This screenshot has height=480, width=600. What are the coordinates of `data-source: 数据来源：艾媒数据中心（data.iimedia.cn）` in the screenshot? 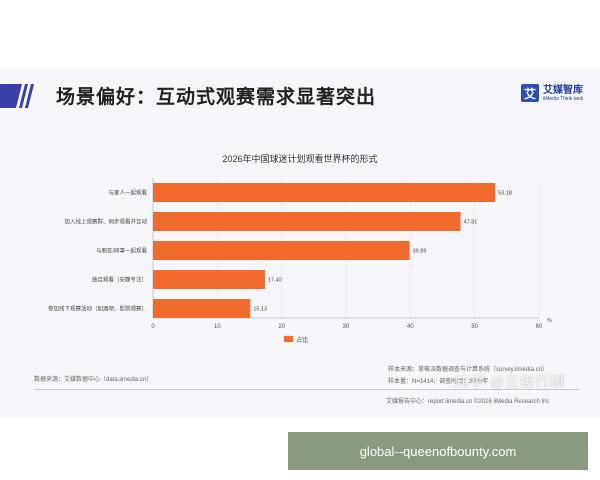 It's located at (93, 380).